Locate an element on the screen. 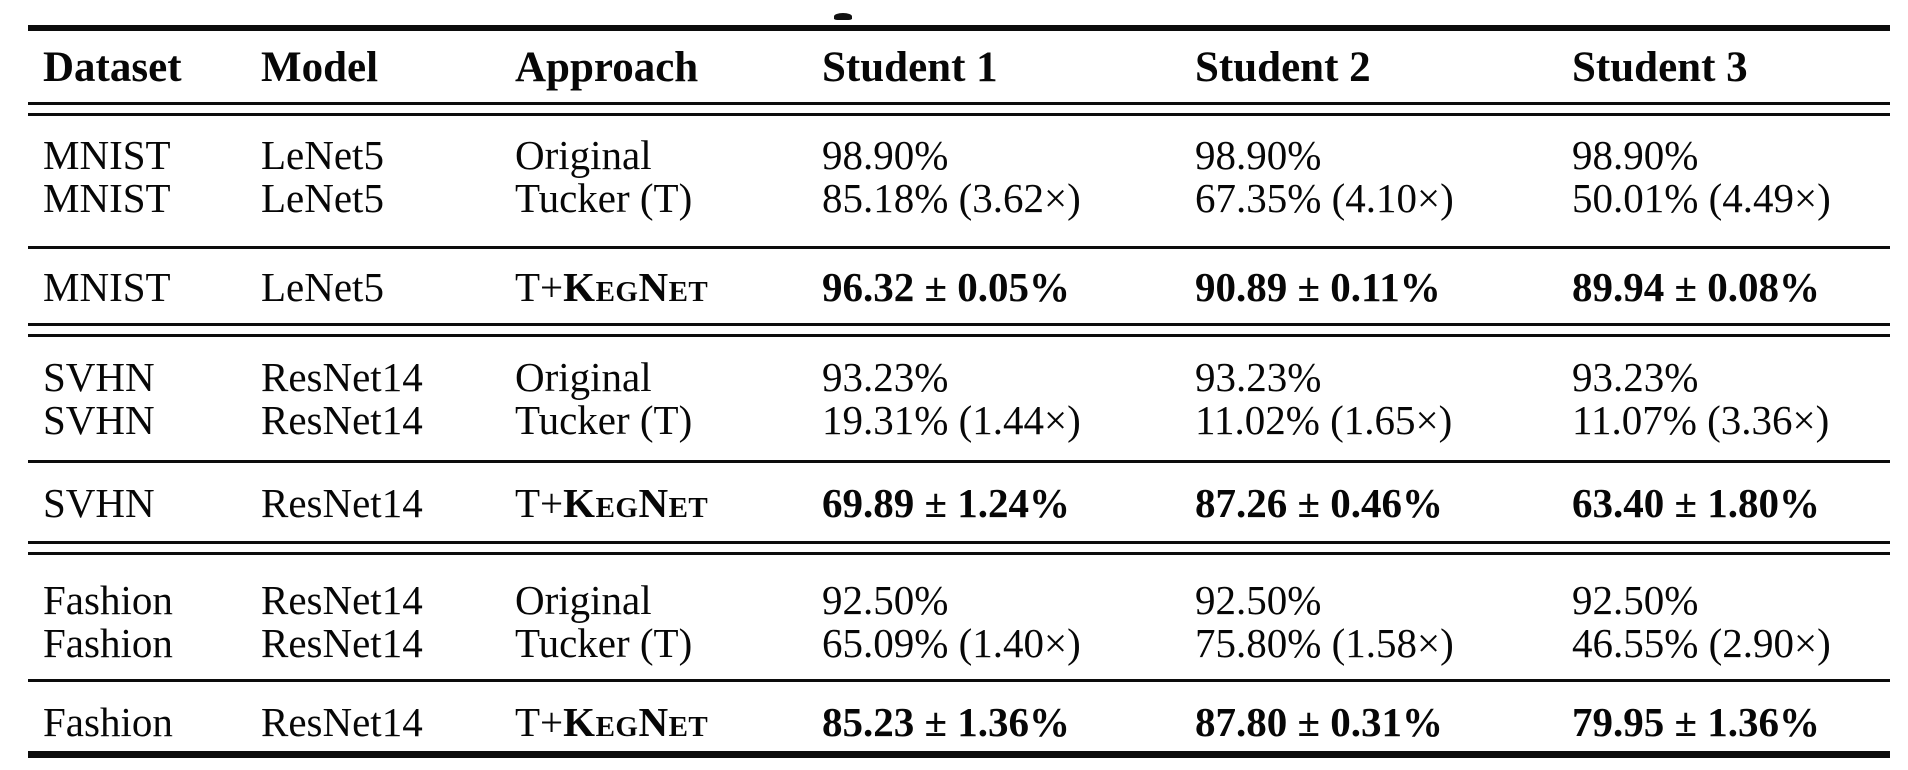  column-header-dataset: Dataset is located at coordinates (112, 67).